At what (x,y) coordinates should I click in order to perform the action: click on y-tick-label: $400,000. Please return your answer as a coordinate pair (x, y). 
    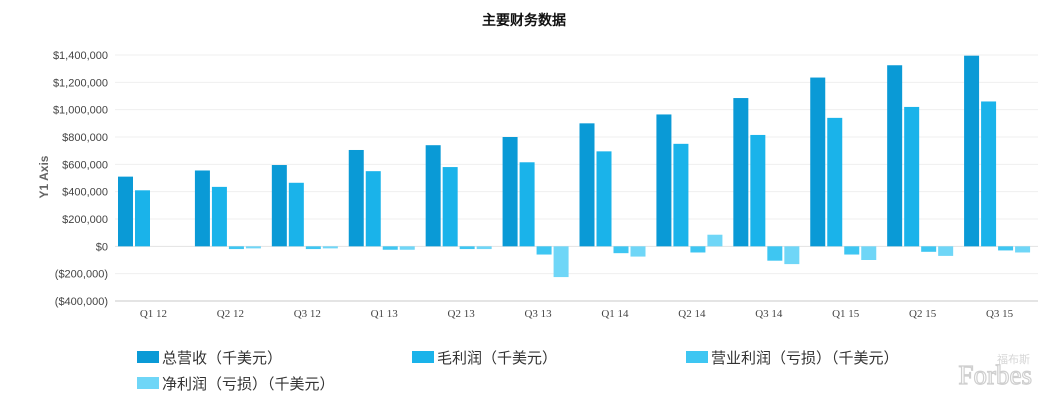
    Looking at the image, I should click on (85, 193).